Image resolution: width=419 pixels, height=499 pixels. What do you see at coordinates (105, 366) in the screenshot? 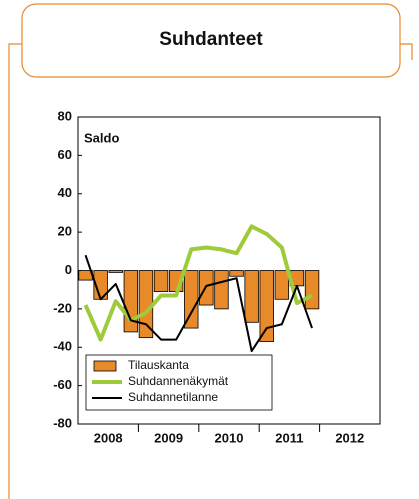
I see `legend-swatch` at bounding box center [105, 366].